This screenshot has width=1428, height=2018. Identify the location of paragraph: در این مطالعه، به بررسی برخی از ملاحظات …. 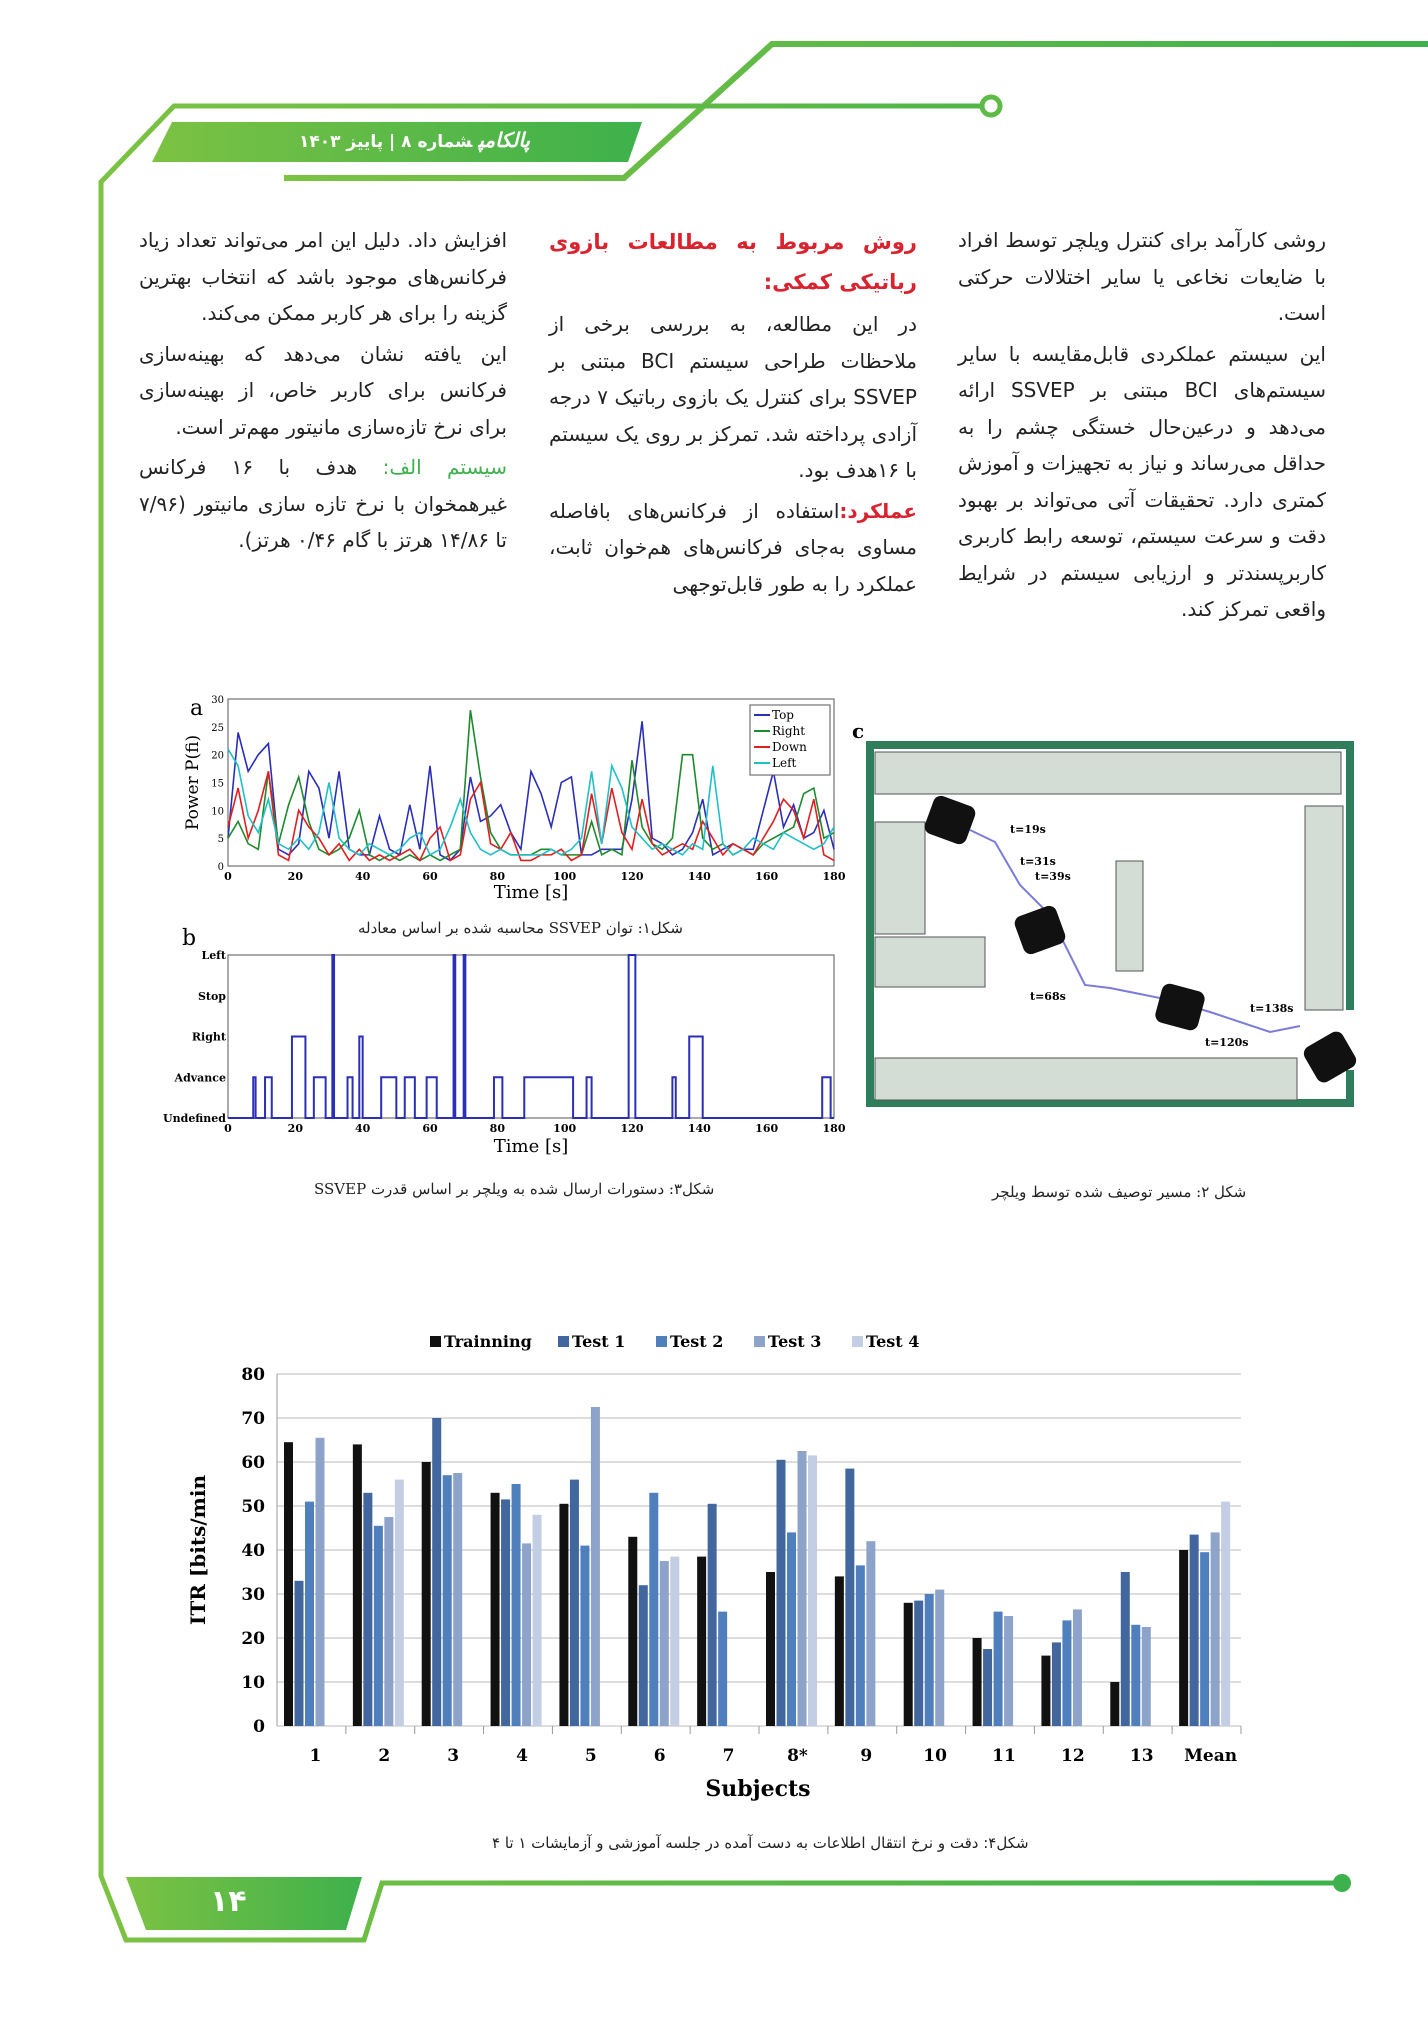
(733, 397).